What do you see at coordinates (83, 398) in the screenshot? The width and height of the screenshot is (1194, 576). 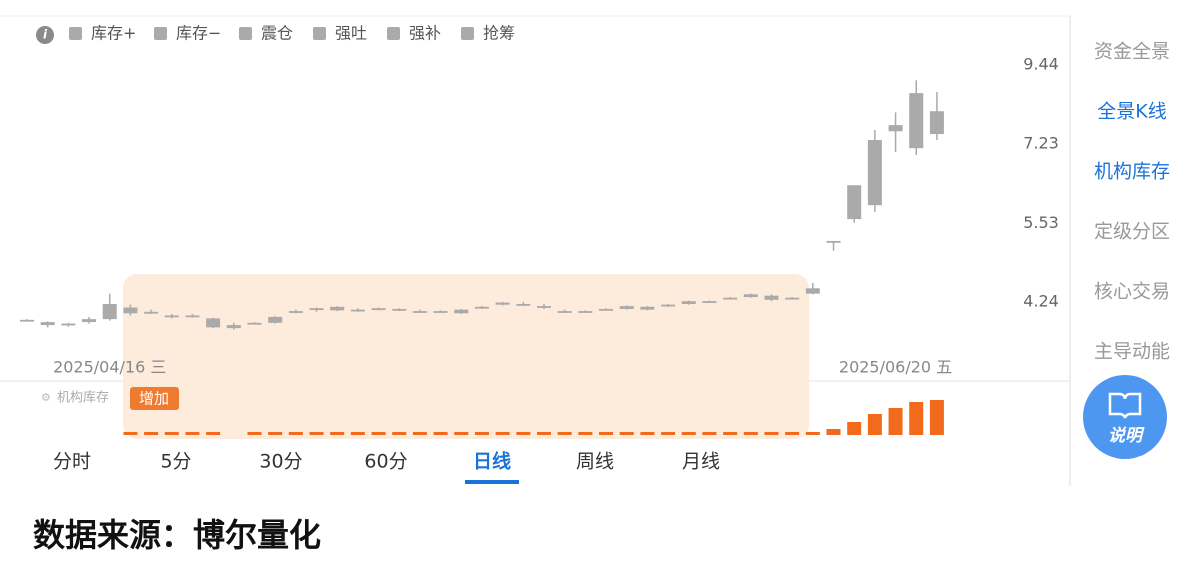 I see `inventory-title: 机构库存` at bounding box center [83, 398].